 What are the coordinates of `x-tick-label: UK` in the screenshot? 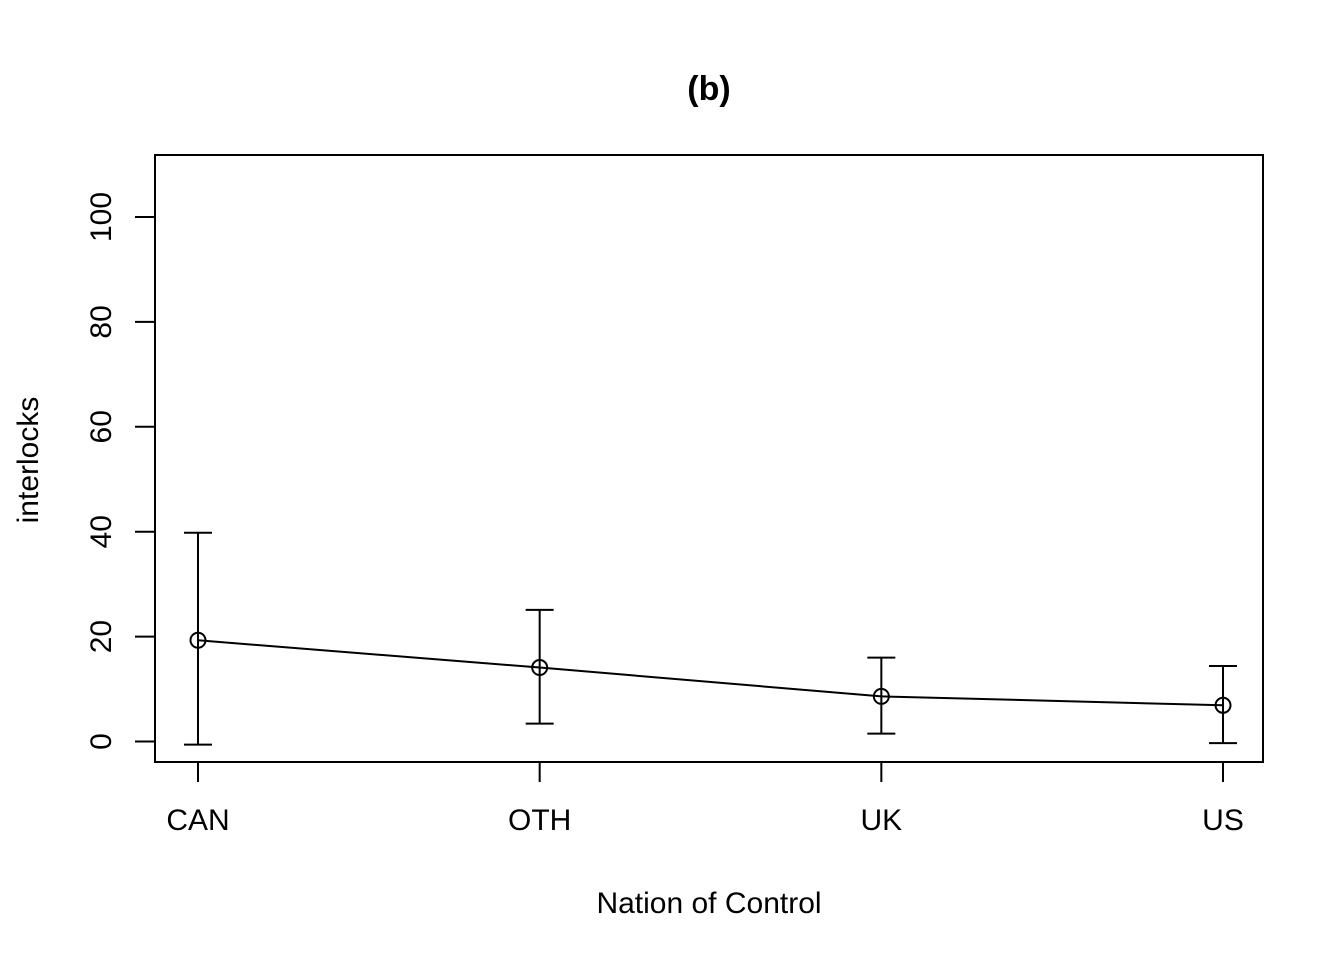 It's located at (881, 820).